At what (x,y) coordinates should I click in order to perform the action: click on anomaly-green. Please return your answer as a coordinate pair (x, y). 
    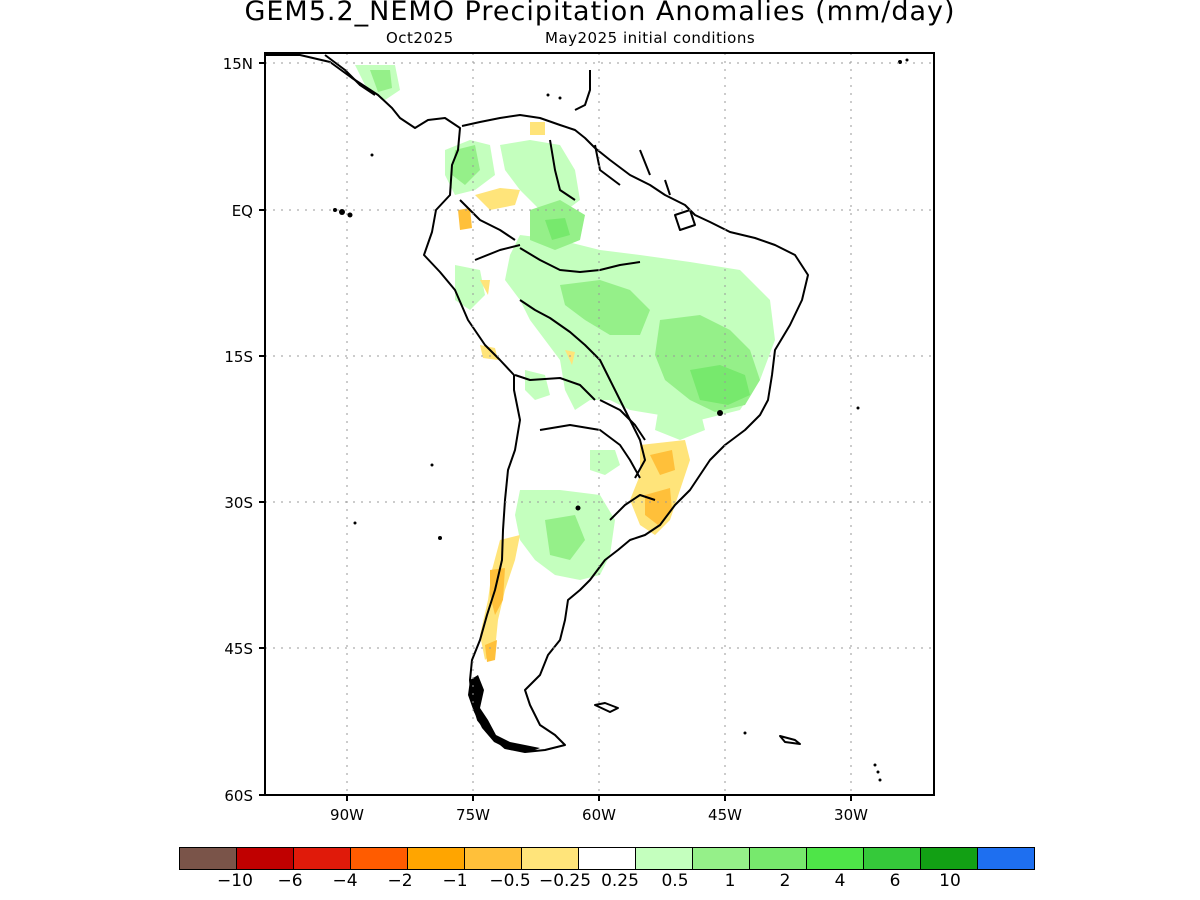
    Looking at the image, I should click on (647, 311).